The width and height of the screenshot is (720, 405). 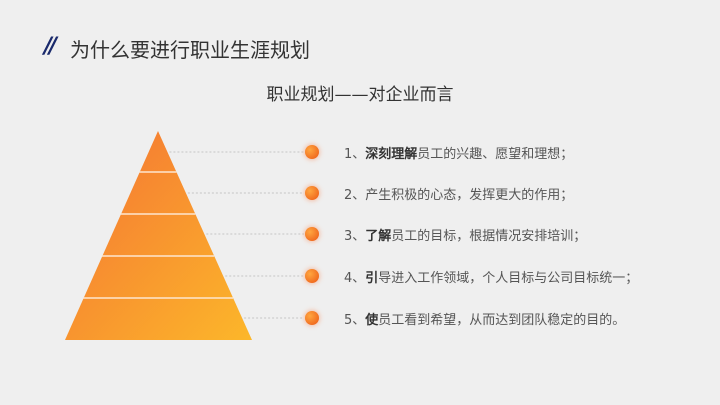 I want to click on item-number: 2、, so click(x=355, y=195).